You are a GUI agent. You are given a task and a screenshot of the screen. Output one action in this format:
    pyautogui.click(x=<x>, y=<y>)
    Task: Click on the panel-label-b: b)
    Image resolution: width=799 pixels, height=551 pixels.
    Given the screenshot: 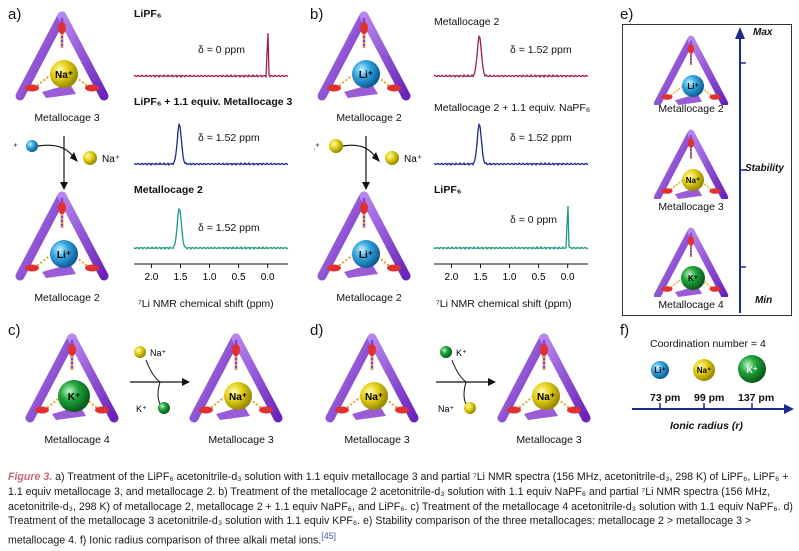 What is the action you would take?
    pyautogui.click(x=317, y=14)
    